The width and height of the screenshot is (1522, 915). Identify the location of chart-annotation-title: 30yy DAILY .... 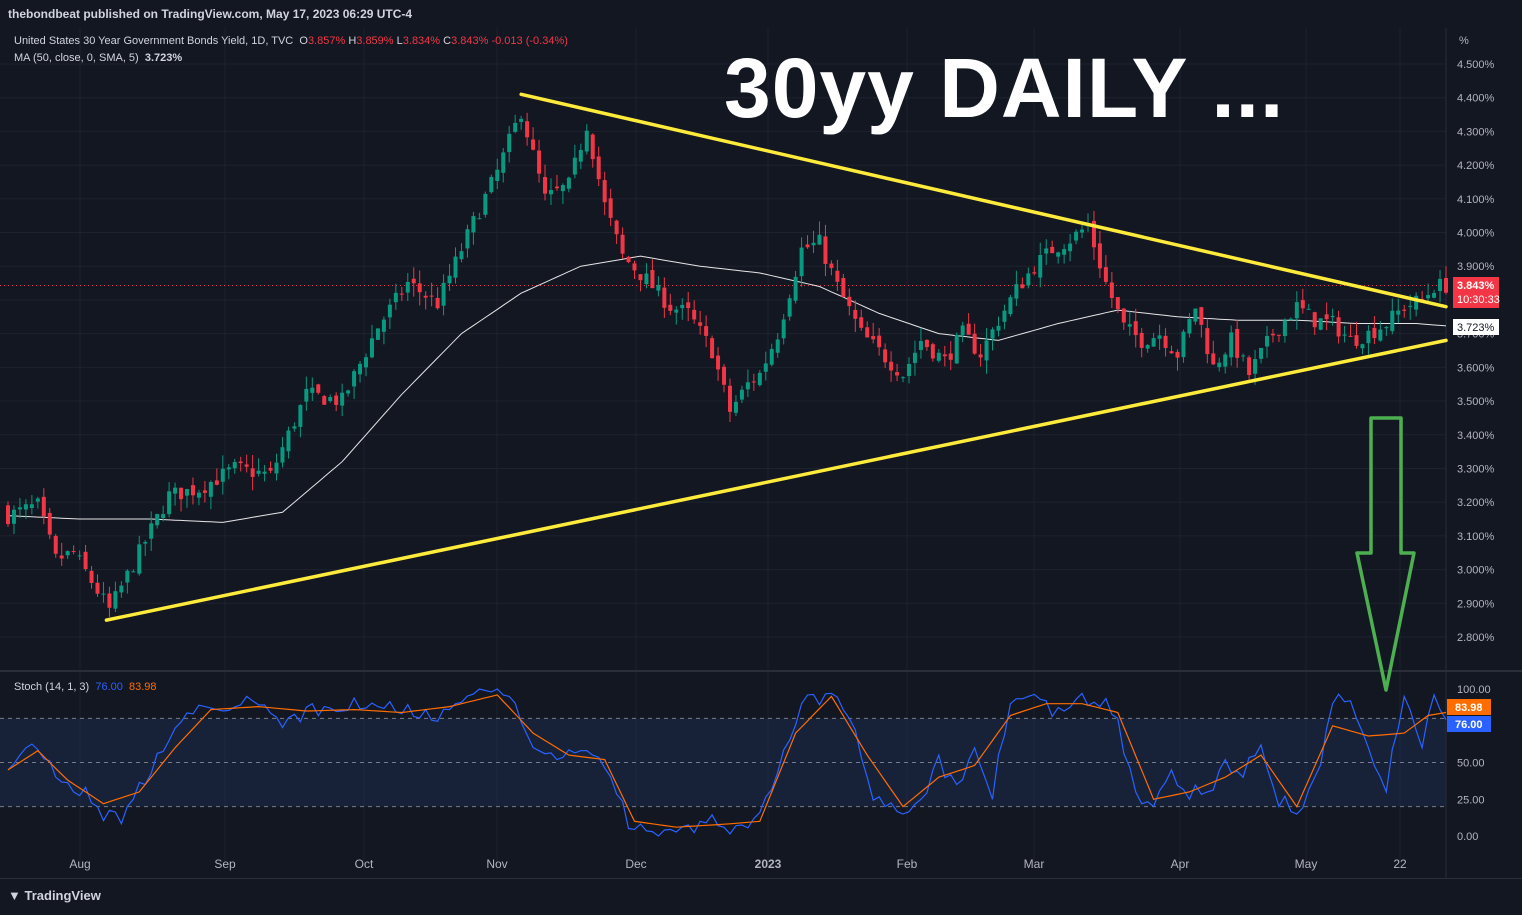
(1004, 88).